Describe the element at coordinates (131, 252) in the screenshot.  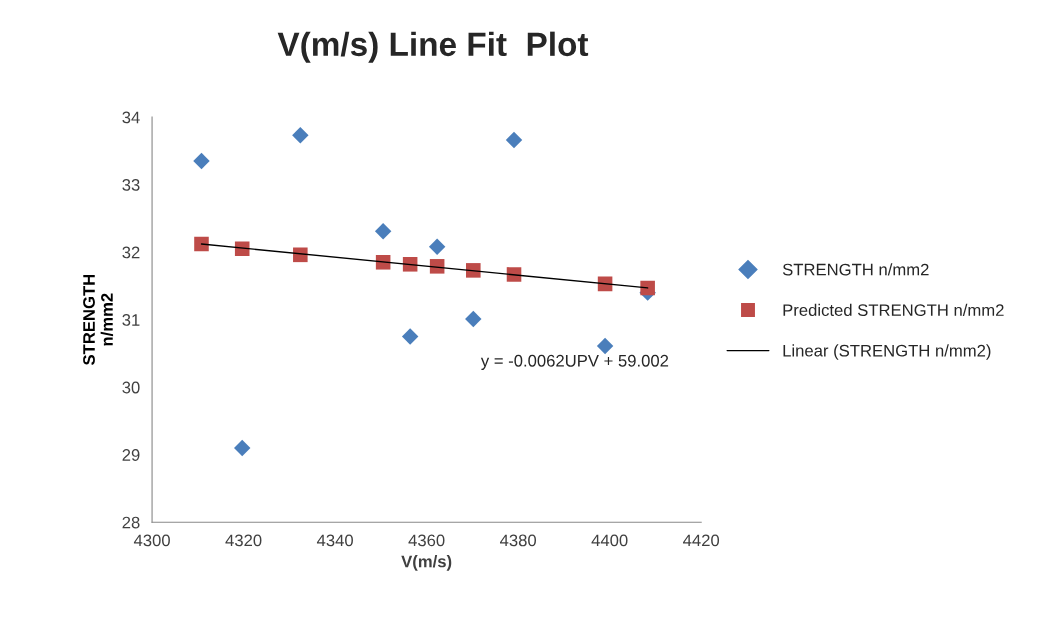
I see `y-tick-label: 32` at that location.